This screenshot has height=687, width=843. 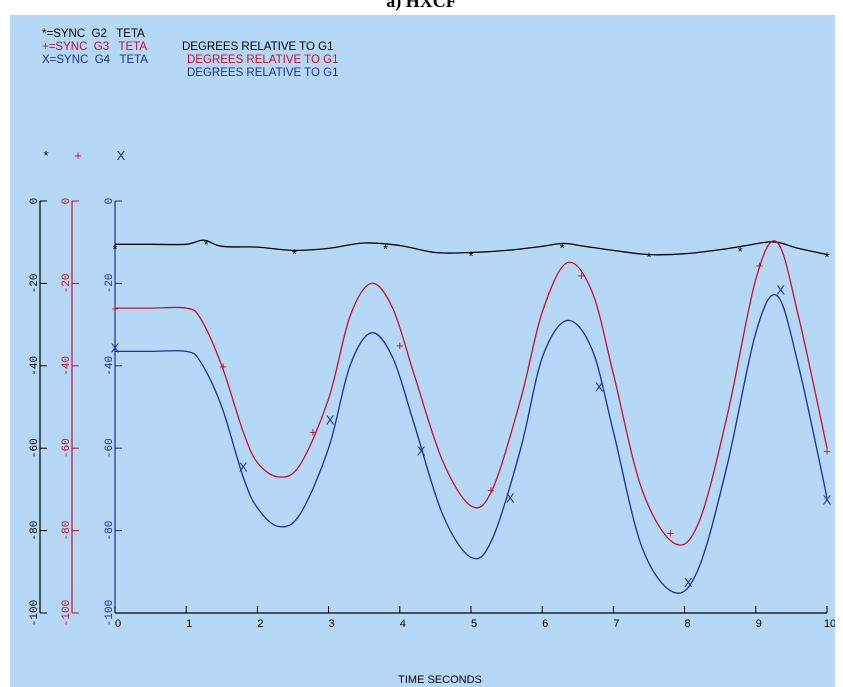 What do you see at coordinates (189, 624) in the screenshot?
I see `x-tick-label: 1` at bounding box center [189, 624].